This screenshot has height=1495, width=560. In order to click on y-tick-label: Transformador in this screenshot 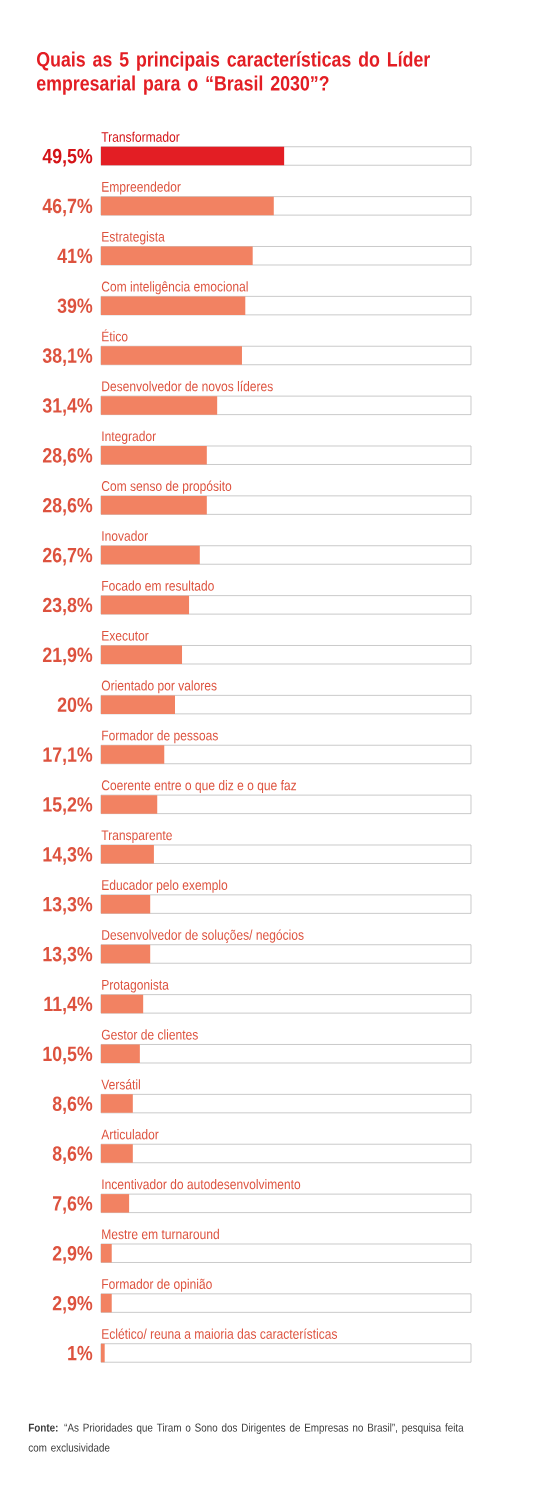, I will do `click(140, 136)`.